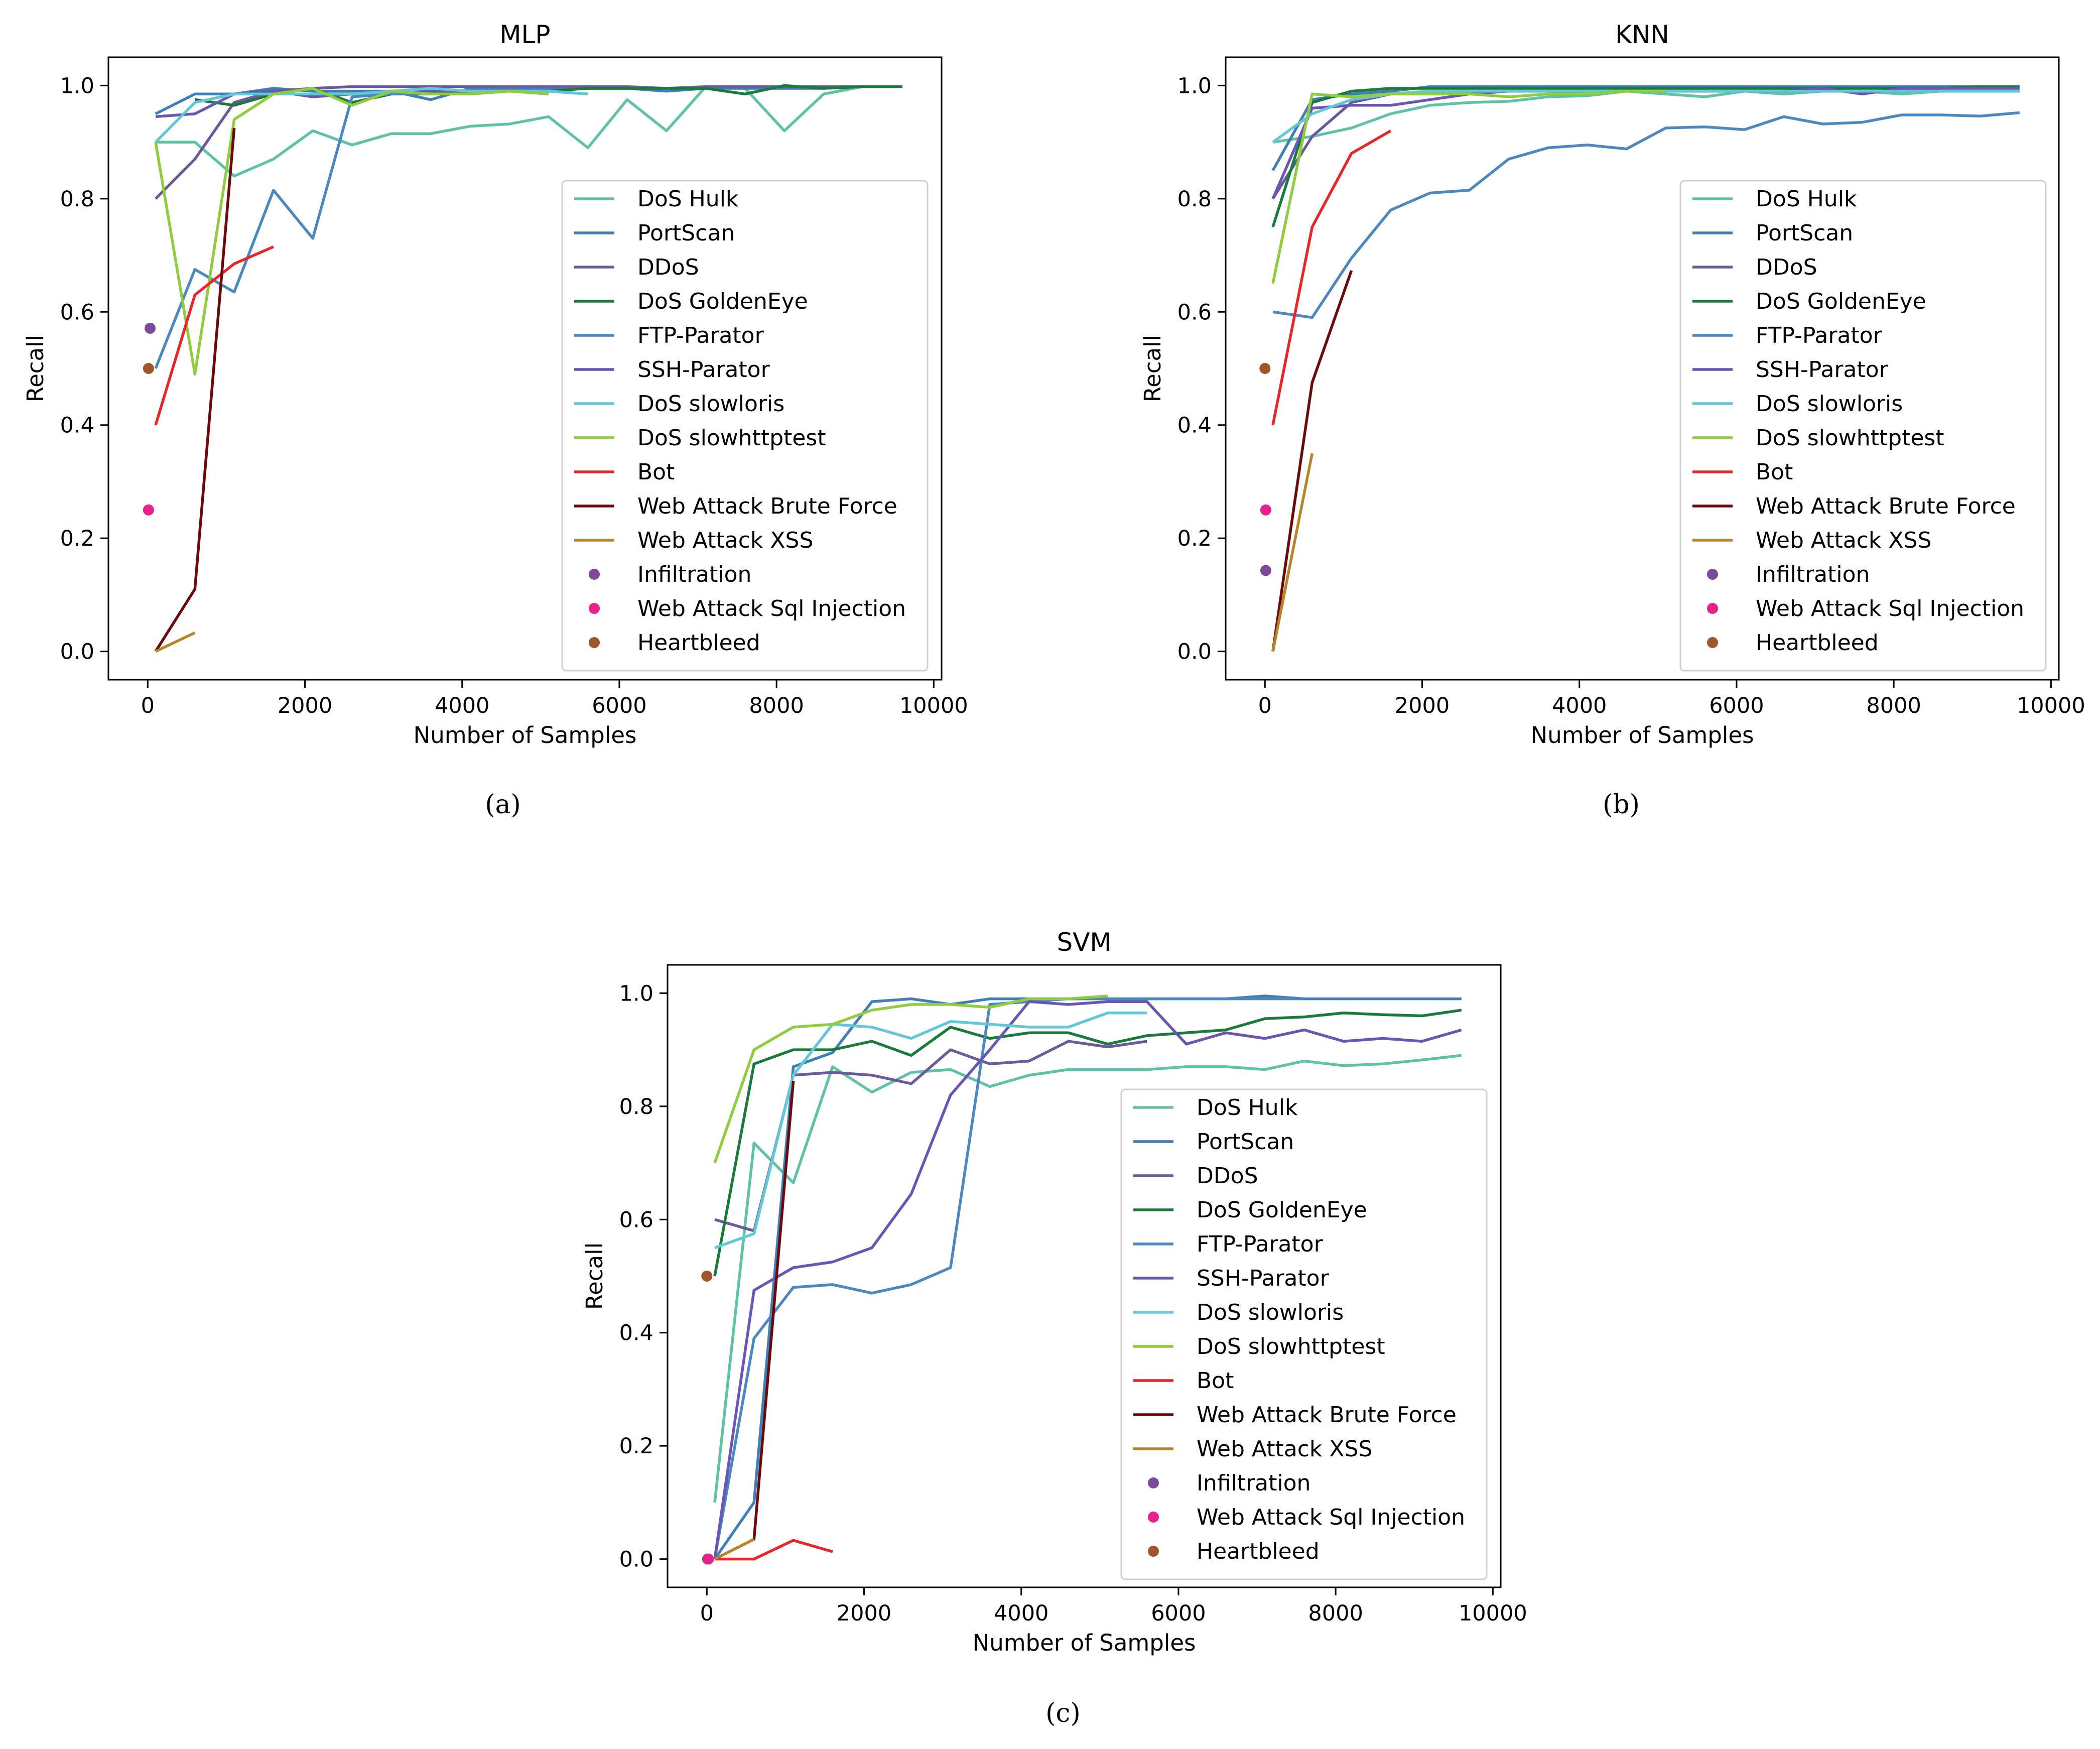  I want to click on series-line-web-attack-brute-force, so click(1312, 461).